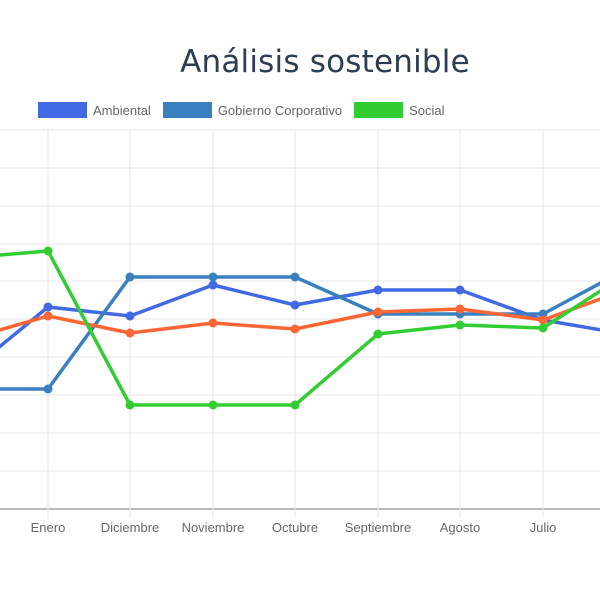 This screenshot has height=600, width=600. What do you see at coordinates (130, 527) in the screenshot?
I see `x-axis-label: Diciembre` at bounding box center [130, 527].